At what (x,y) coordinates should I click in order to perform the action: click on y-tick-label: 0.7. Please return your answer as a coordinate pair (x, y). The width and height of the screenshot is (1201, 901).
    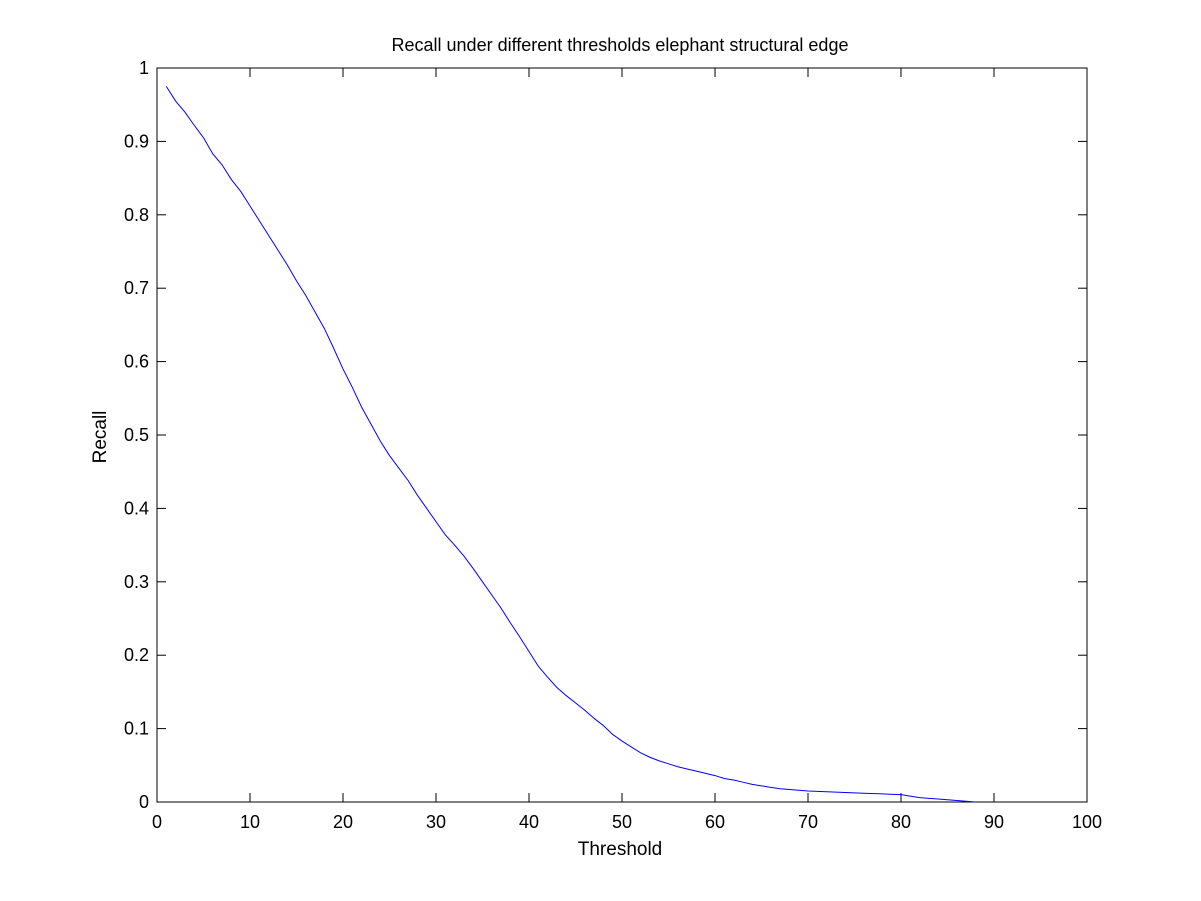
    Looking at the image, I should click on (136, 288).